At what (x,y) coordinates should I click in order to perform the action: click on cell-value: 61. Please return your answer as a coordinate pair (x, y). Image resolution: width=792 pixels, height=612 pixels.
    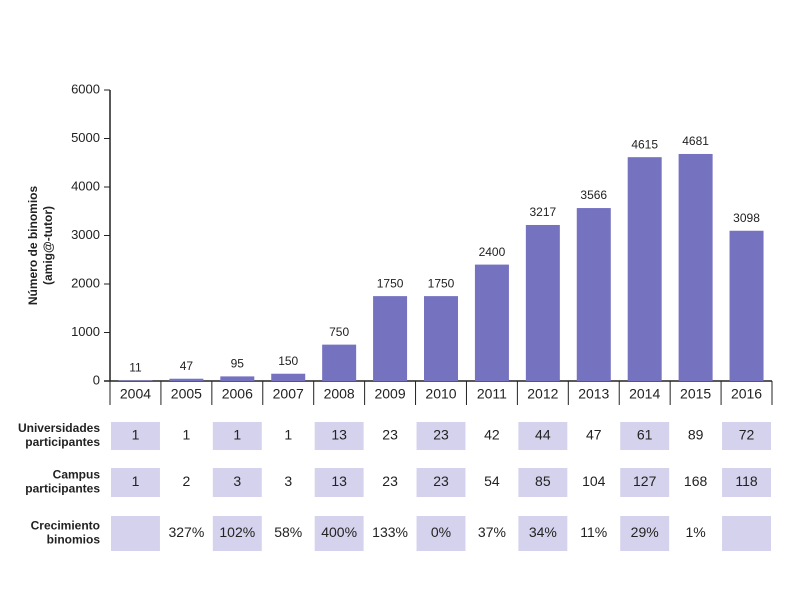
    Looking at the image, I should click on (645, 435).